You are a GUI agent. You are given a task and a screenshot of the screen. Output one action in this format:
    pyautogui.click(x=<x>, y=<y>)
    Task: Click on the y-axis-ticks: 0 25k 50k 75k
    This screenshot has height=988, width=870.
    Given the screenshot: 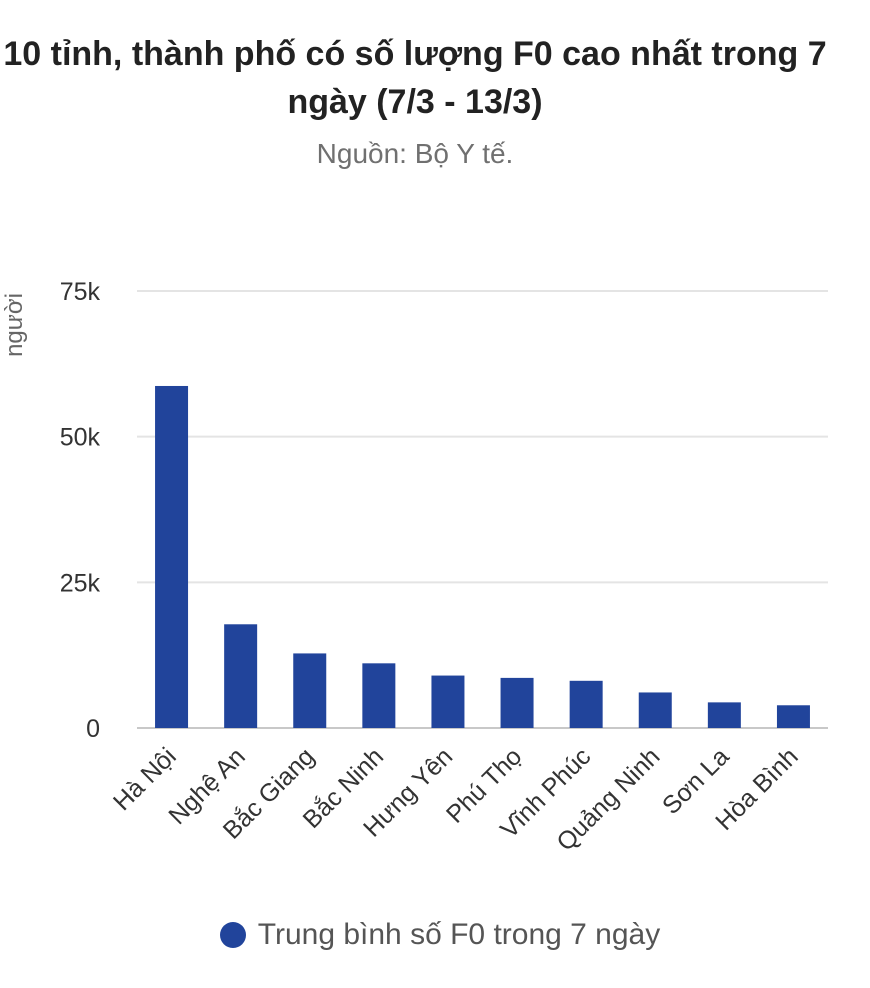 What is the action you would take?
    pyautogui.click(x=80, y=510)
    